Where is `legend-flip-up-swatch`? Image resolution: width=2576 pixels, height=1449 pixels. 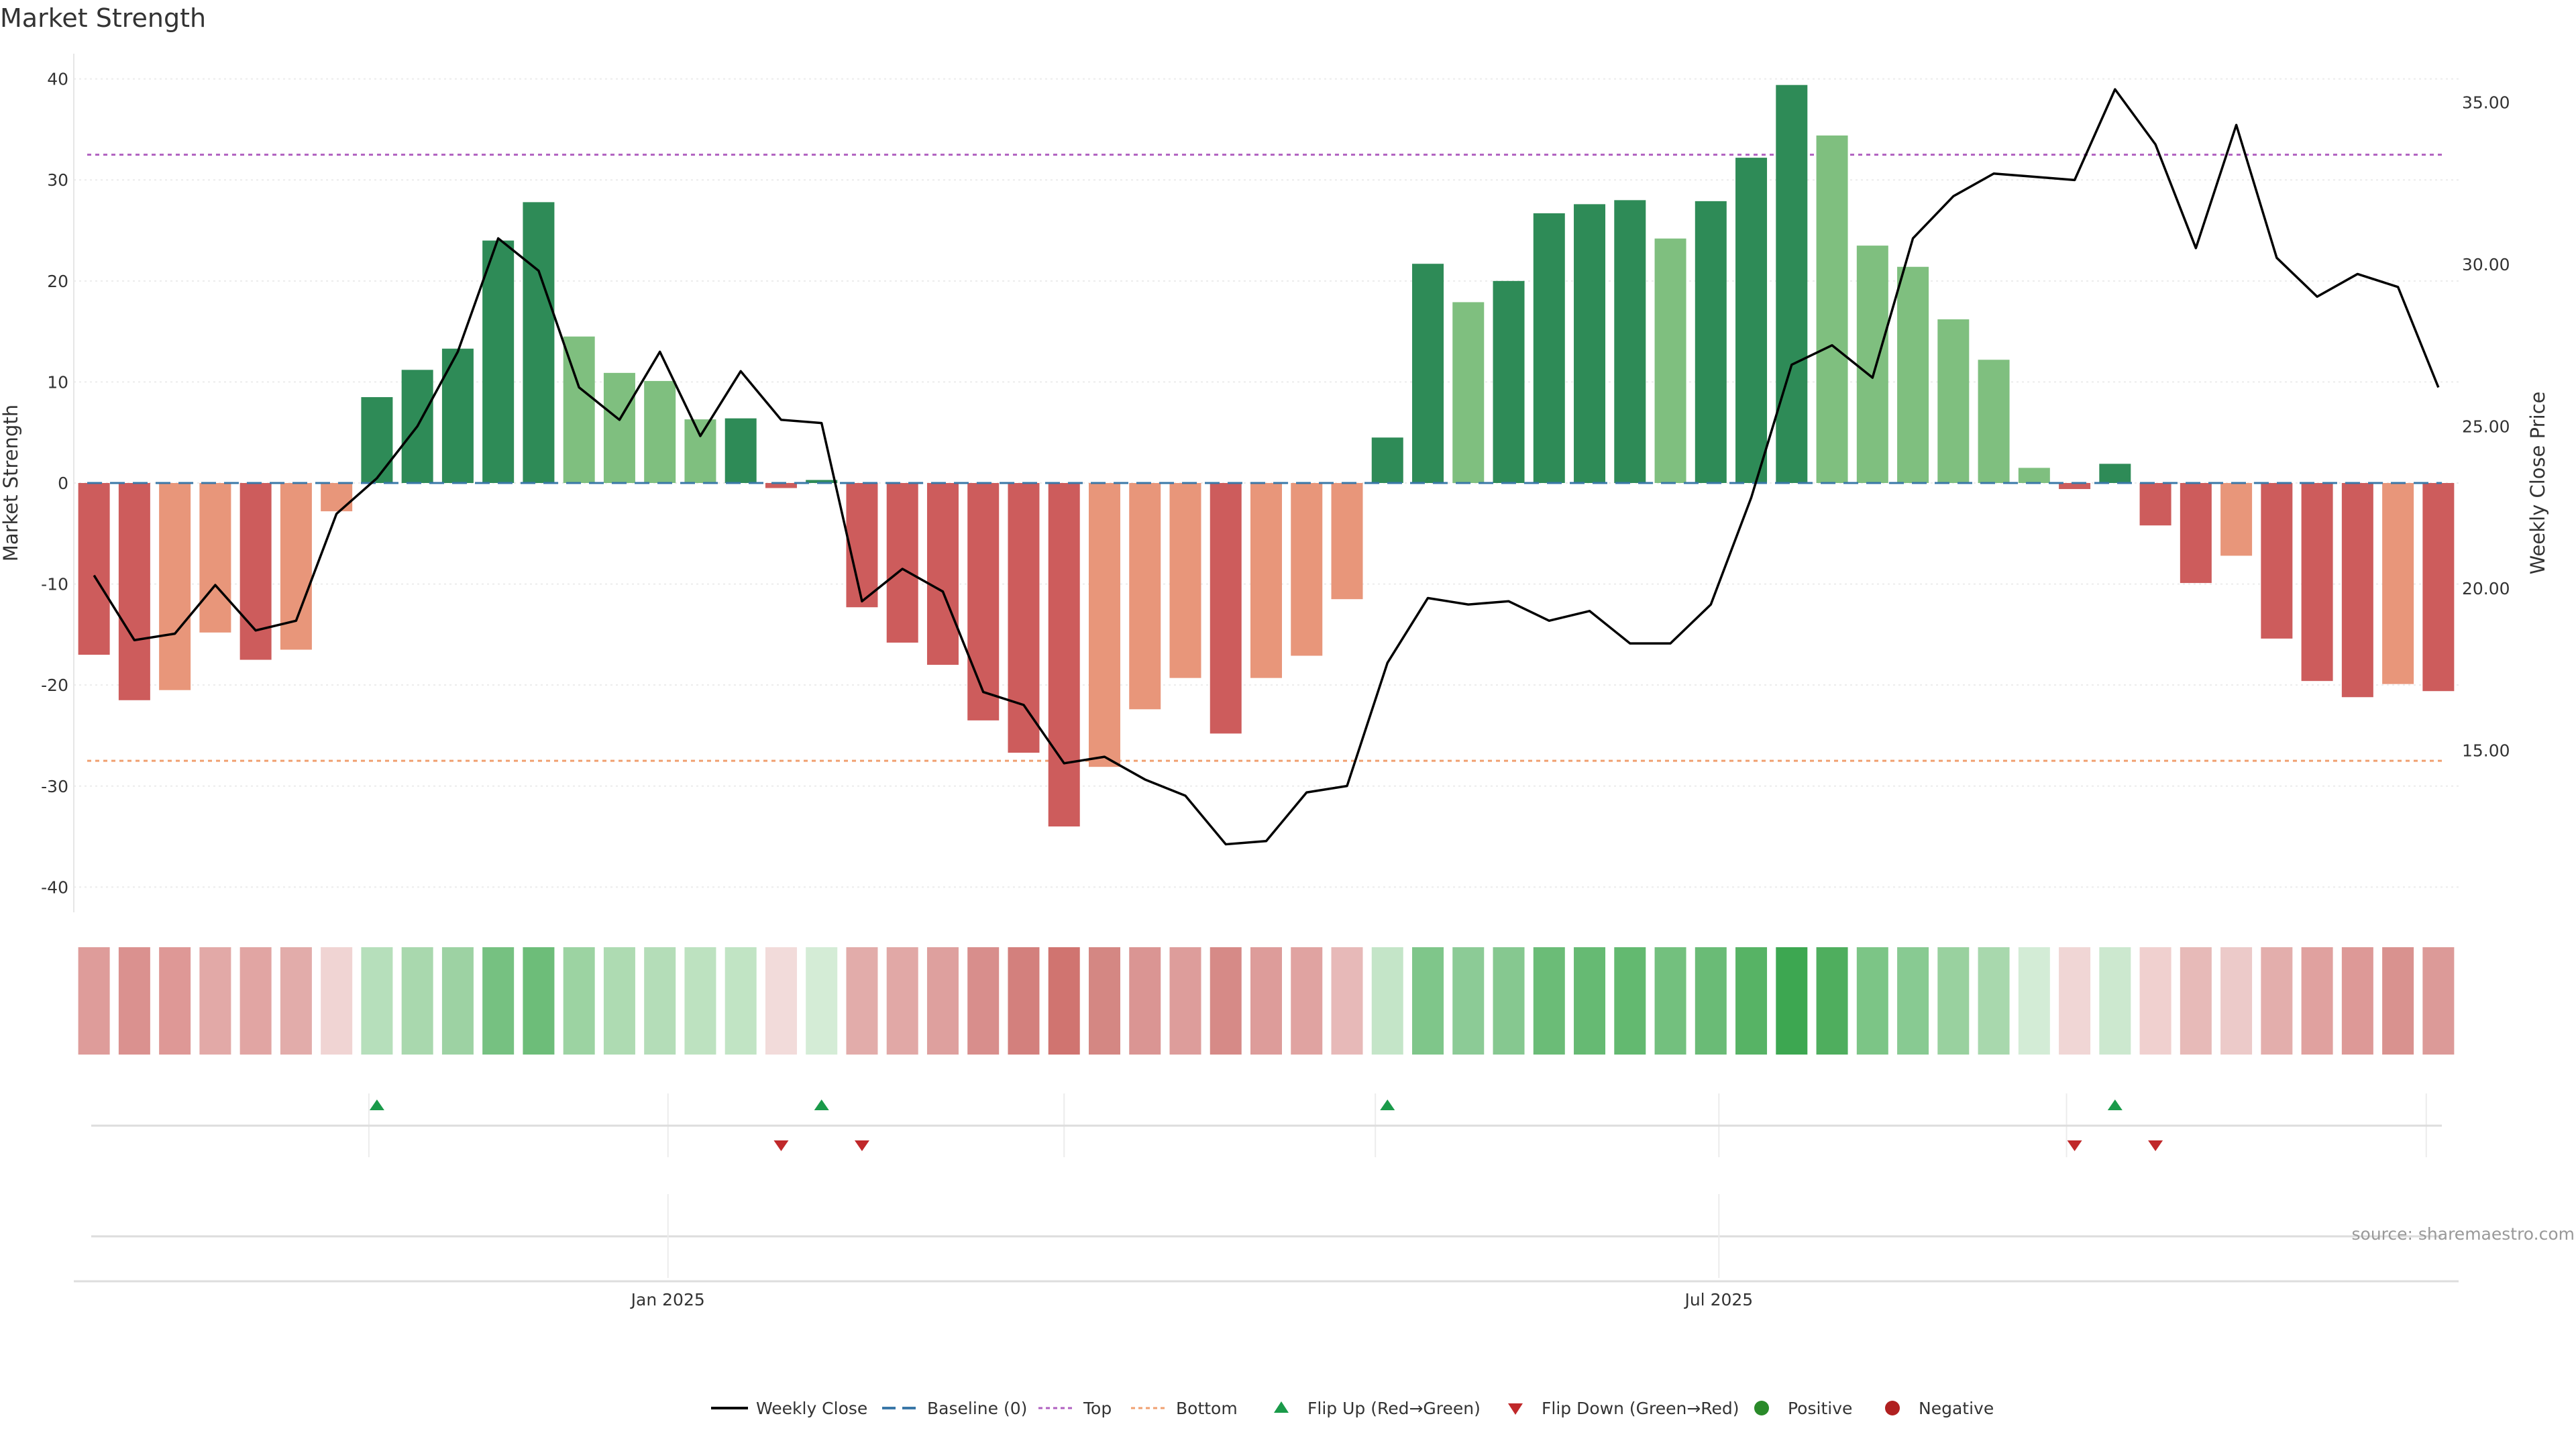
legend-flip-up-swatch is located at coordinates (1281, 1407).